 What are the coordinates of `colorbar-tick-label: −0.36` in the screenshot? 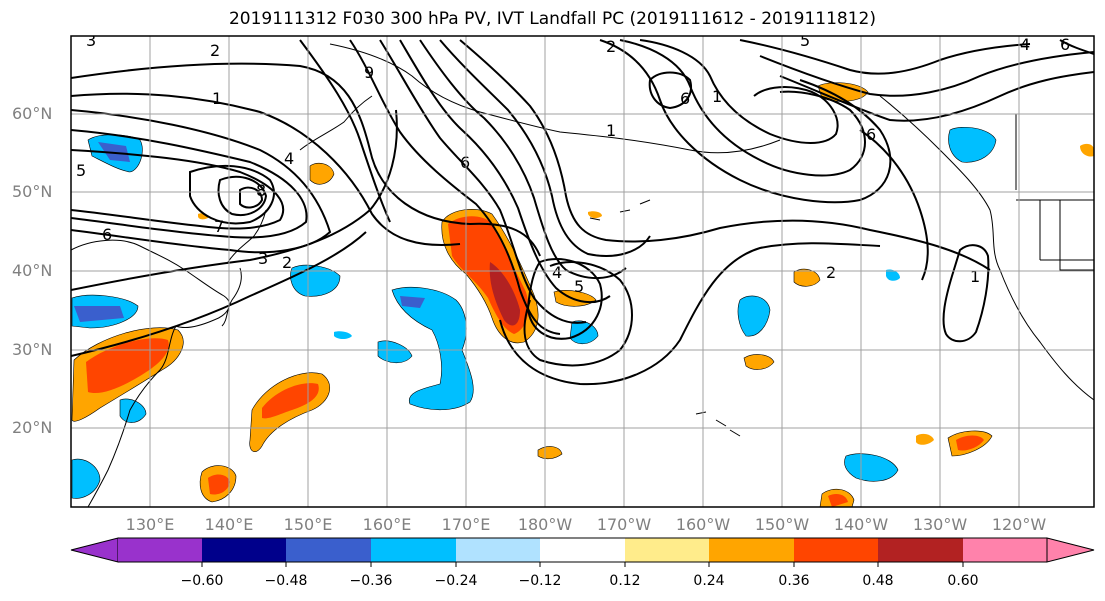 It's located at (371, 581).